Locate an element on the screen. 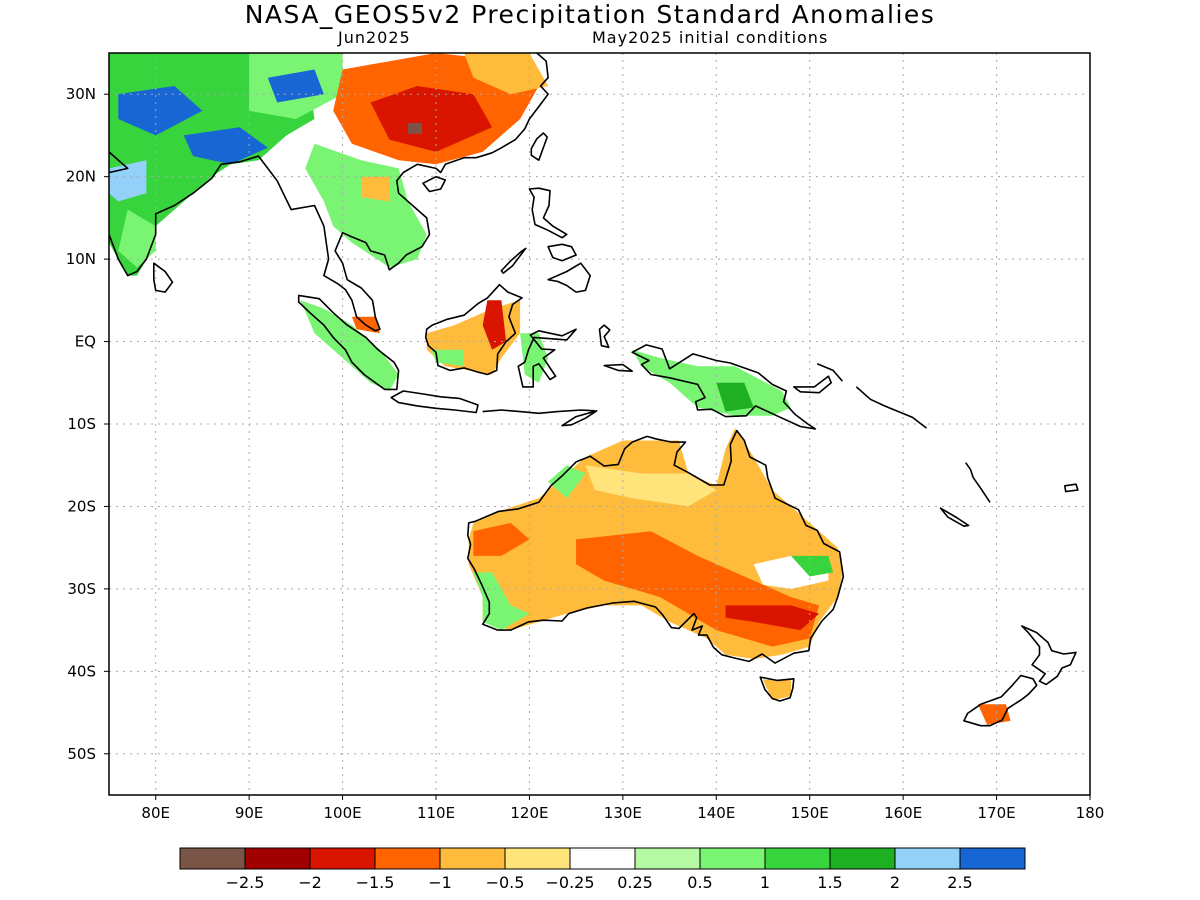 The width and height of the screenshot is (1200, 900). colorbar-label: 1 is located at coordinates (765, 882).